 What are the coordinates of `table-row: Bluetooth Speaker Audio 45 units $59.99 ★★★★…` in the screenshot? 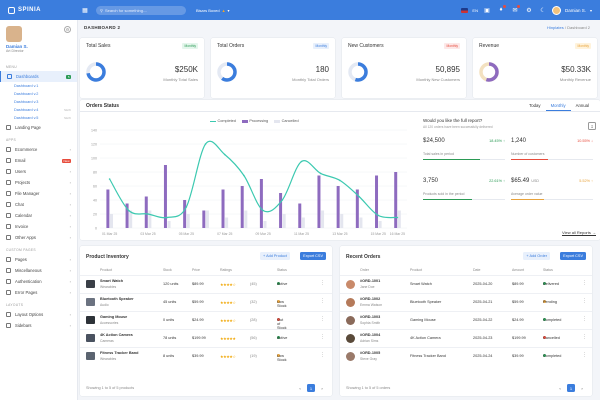 It's located at (206, 302).